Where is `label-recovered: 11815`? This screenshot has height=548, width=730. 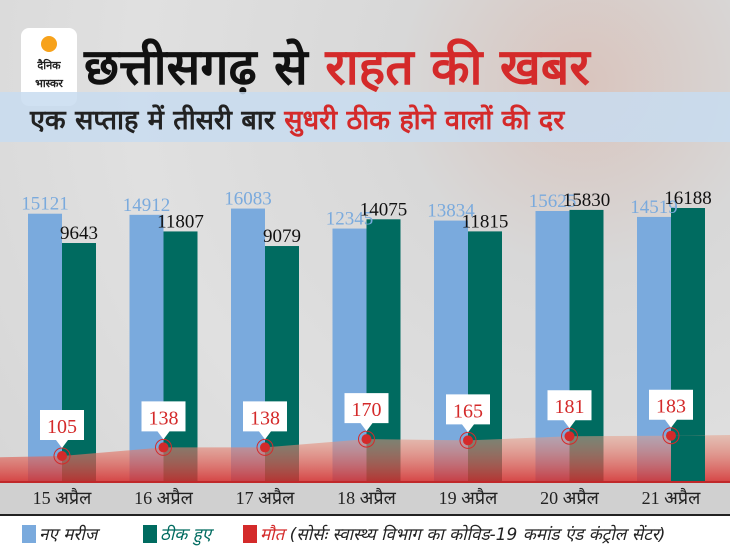 label-recovered: 11815 is located at coordinates (485, 221).